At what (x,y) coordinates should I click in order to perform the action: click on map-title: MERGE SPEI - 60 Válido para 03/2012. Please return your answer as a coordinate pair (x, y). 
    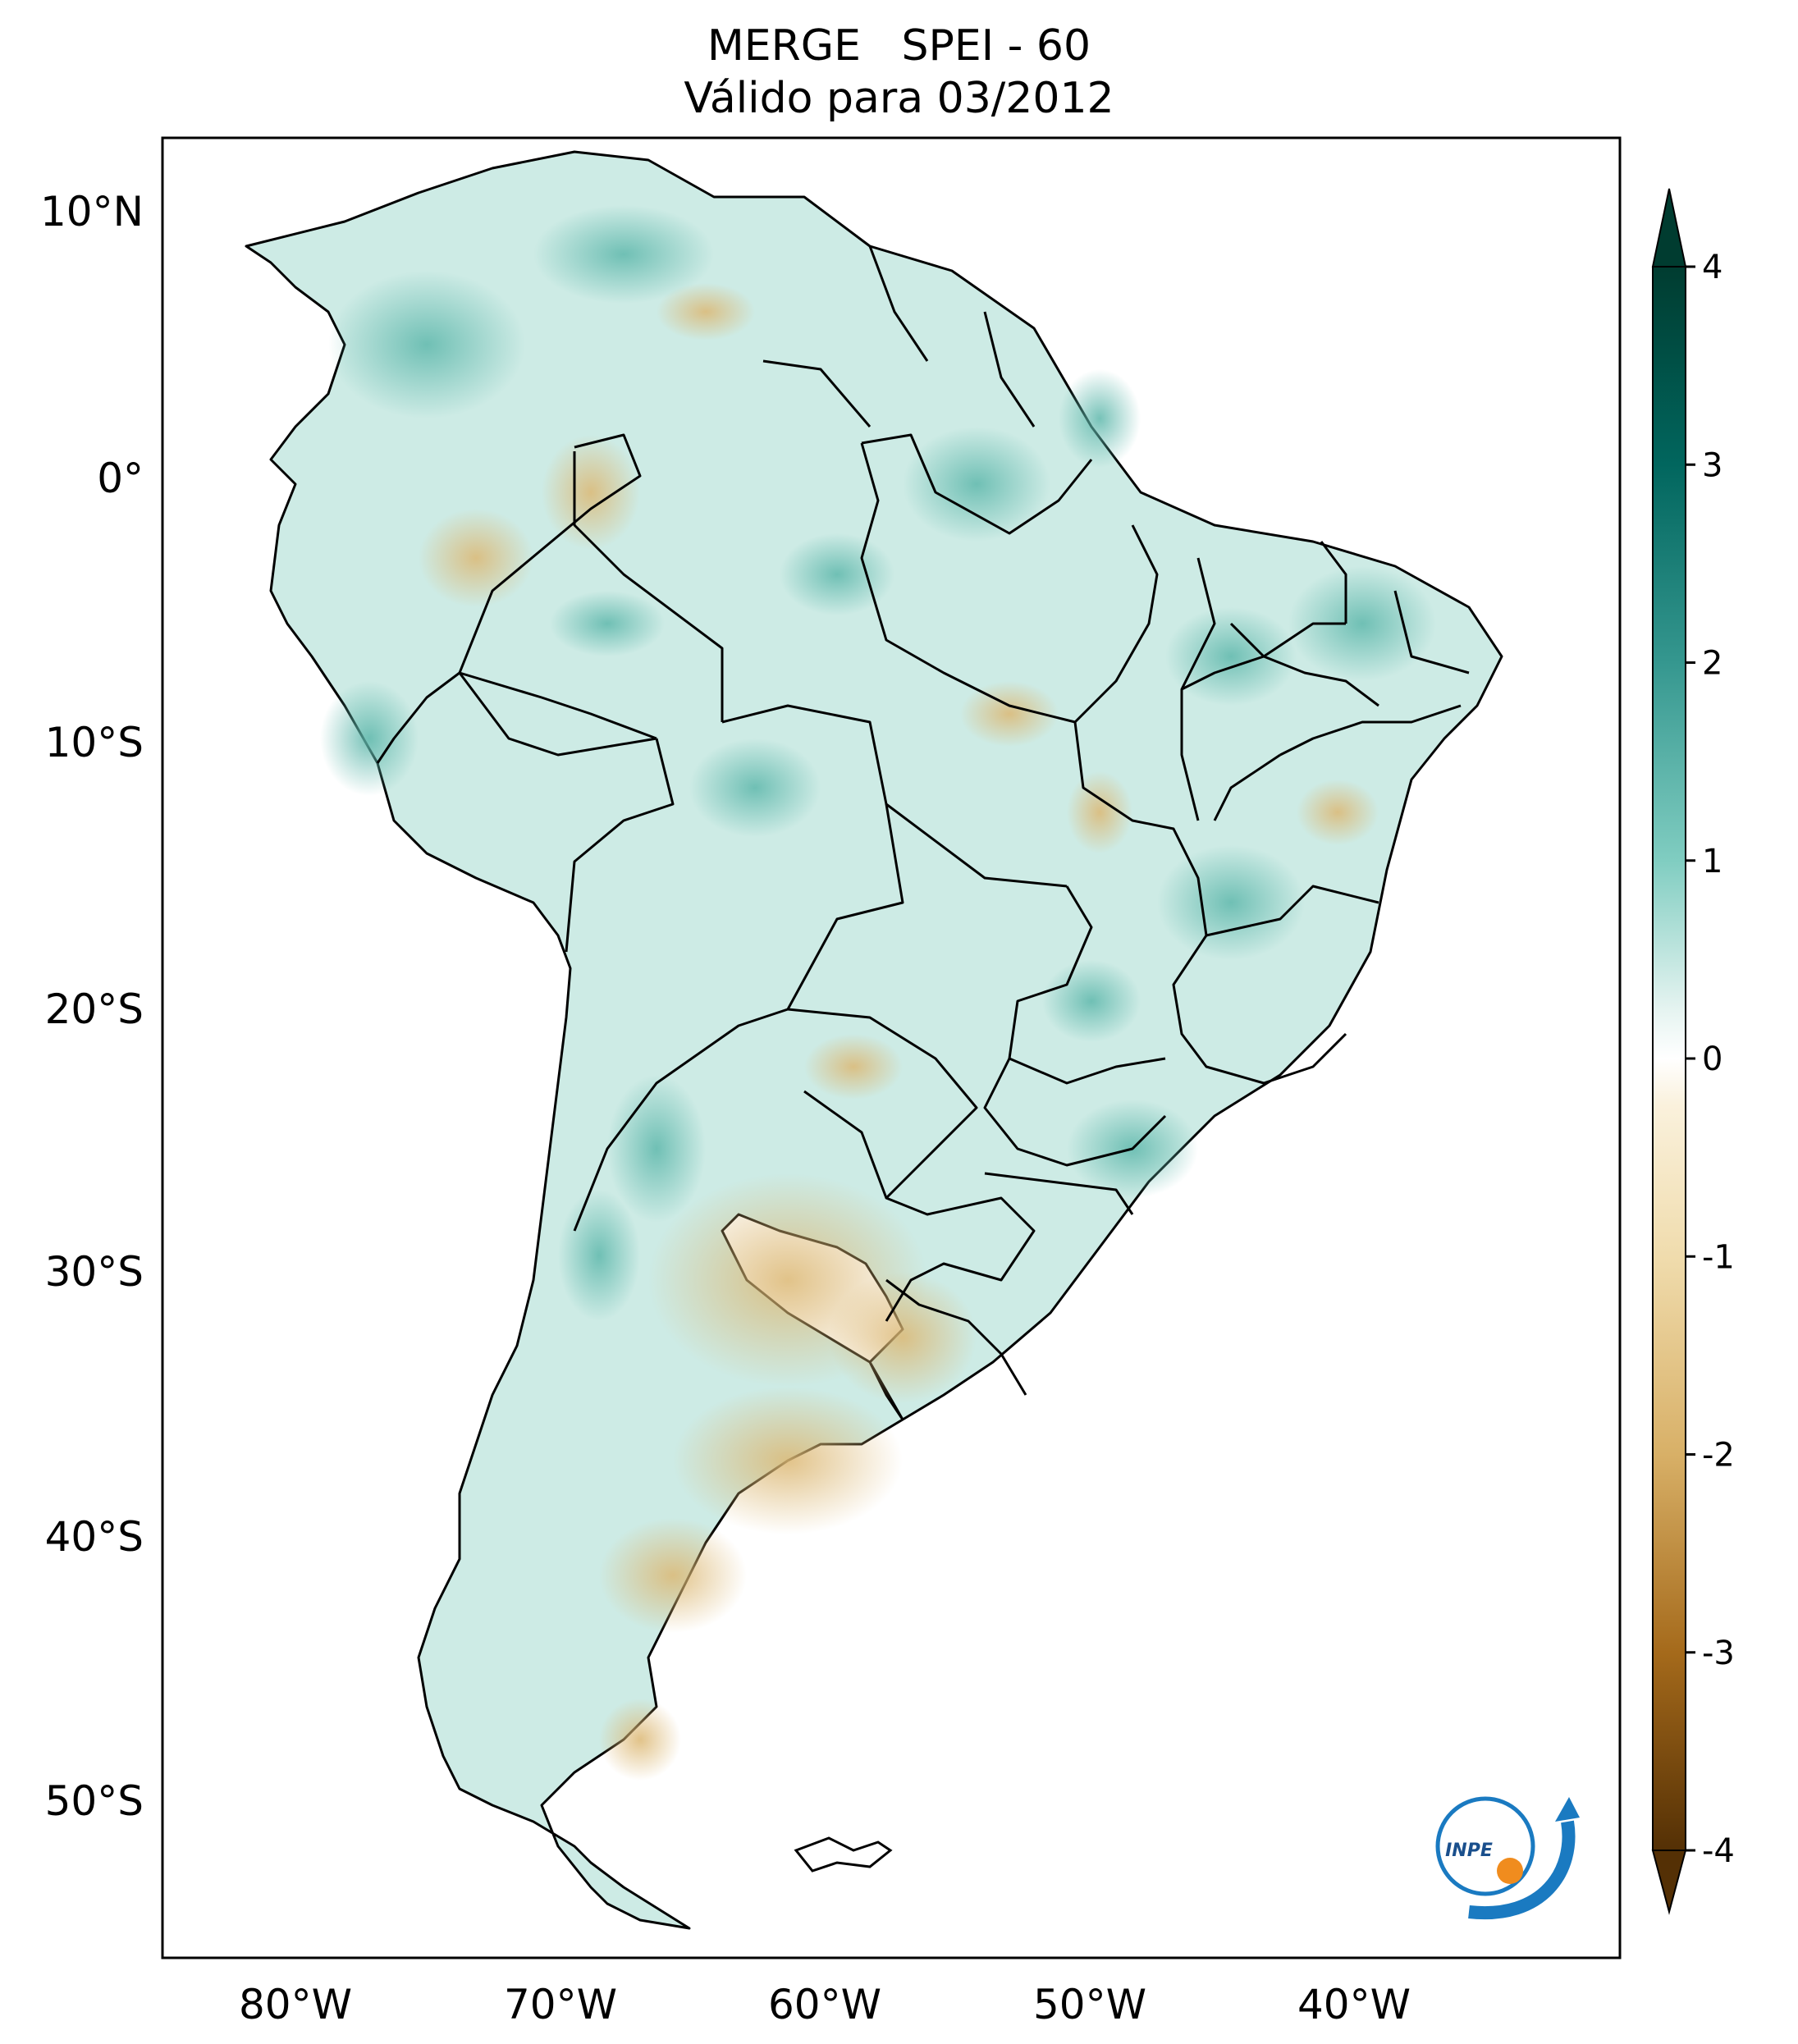
    Looking at the image, I should click on (899, 72).